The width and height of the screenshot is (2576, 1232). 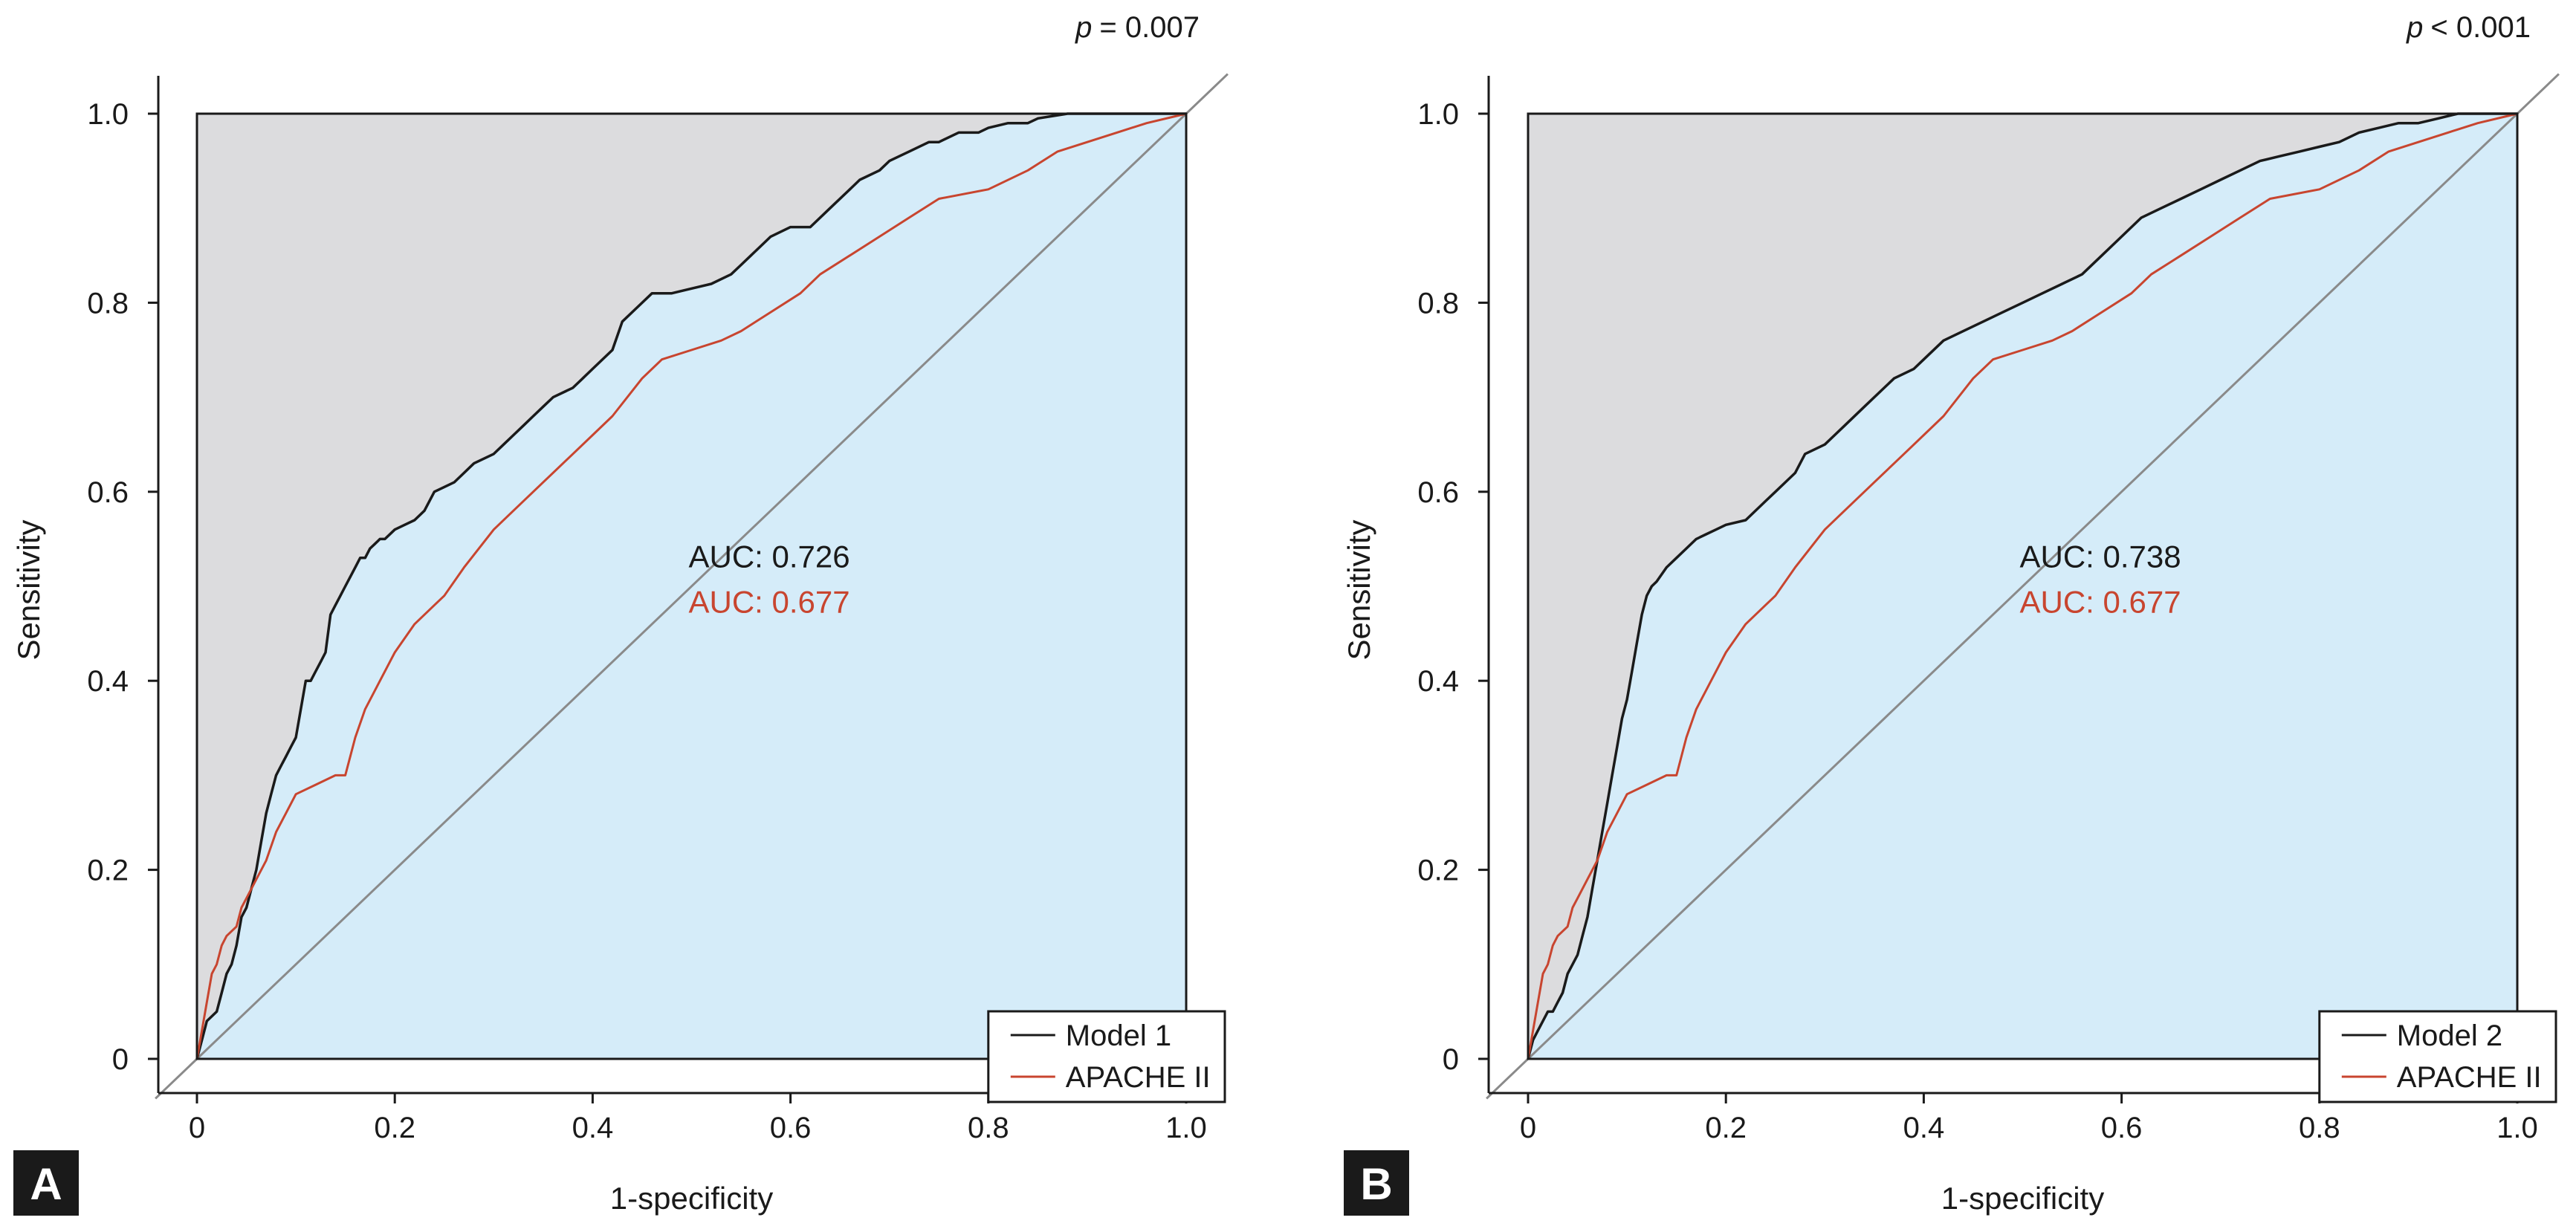 I want to click on panel-letter-badge: B, so click(x=1376, y=1183).